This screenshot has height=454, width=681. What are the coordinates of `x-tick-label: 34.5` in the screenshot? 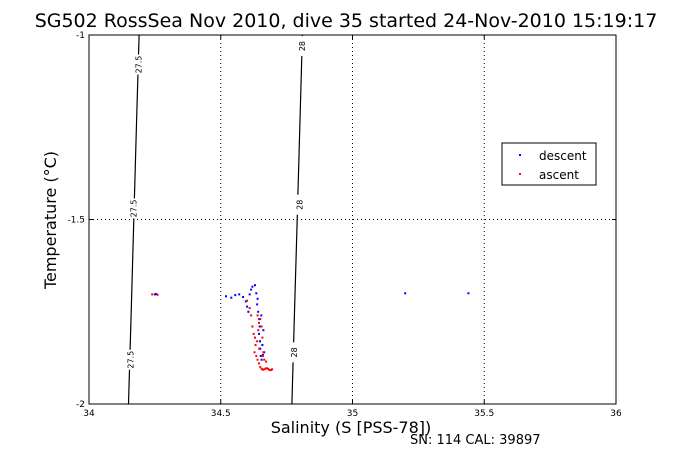 It's located at (221, 414).